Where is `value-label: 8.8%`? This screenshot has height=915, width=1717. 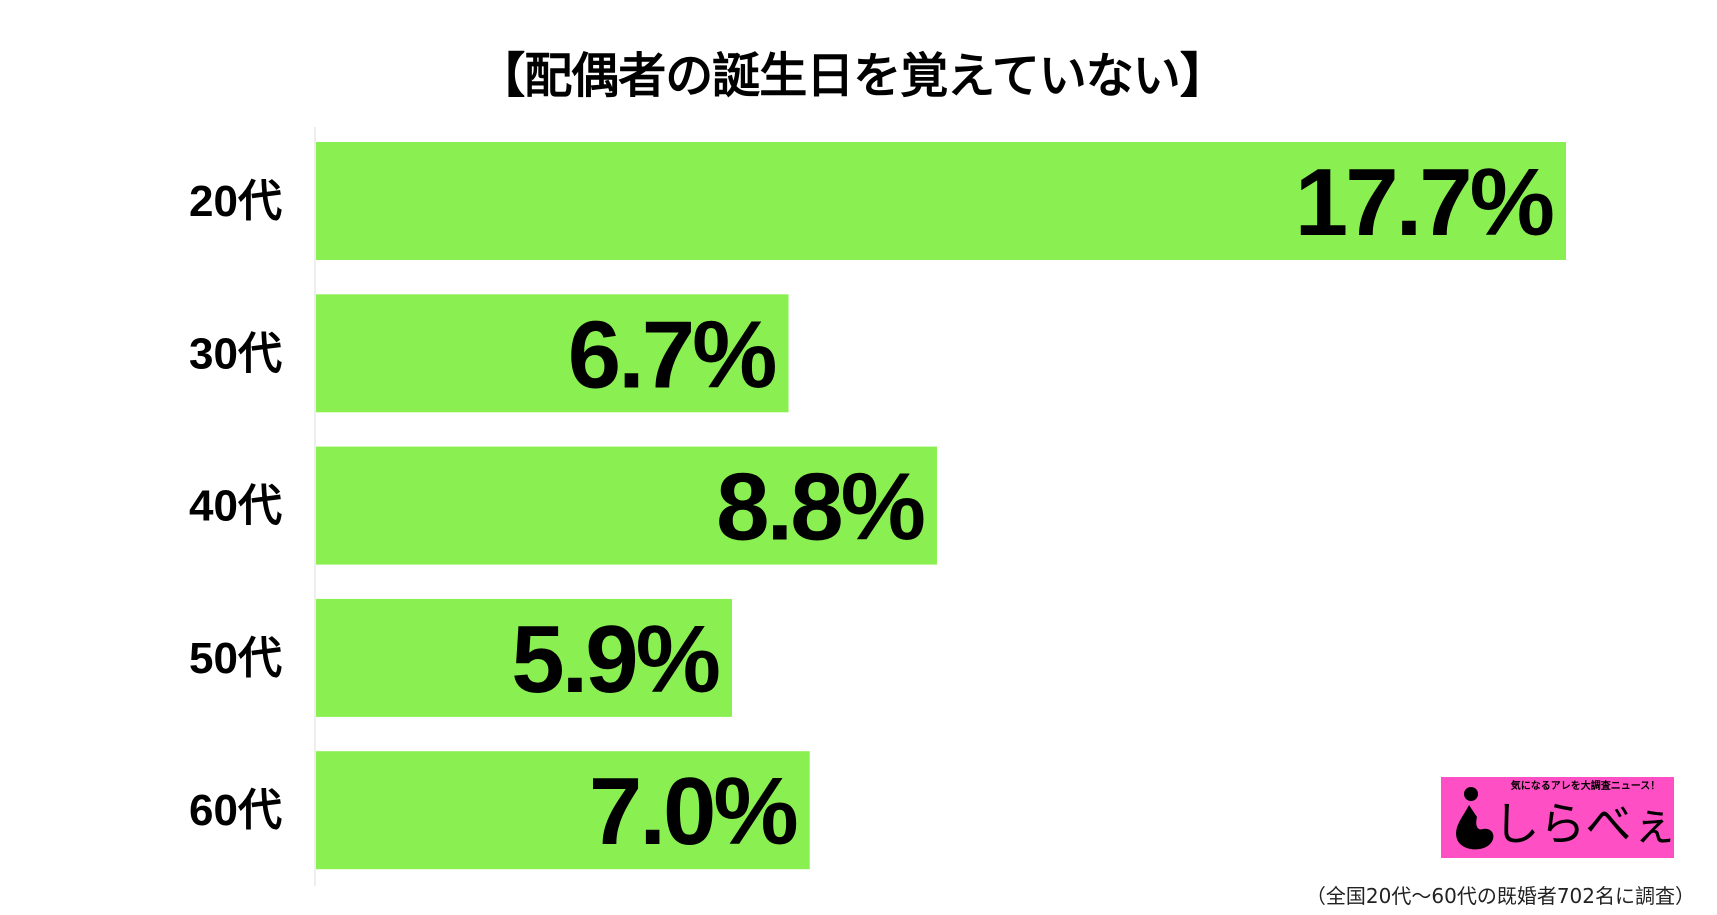
value-label: 8.8% is located at coordinates (819, 507).